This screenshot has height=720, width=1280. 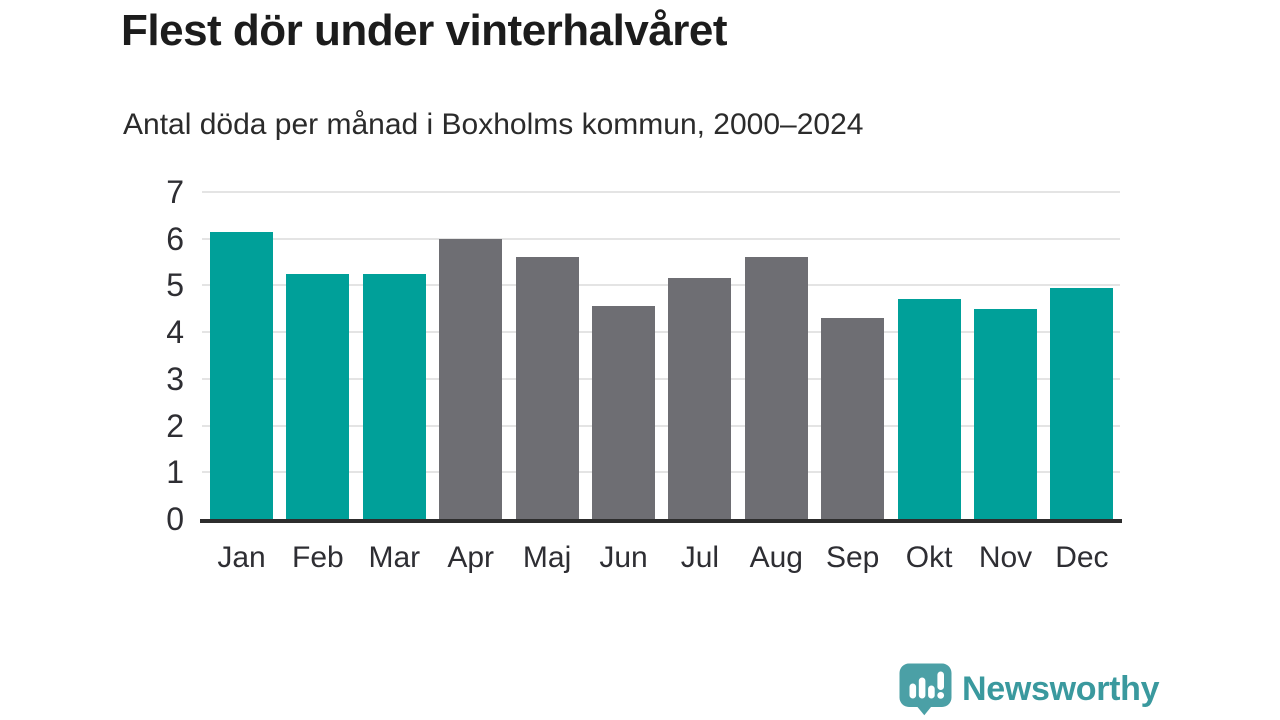 What do you see at coordinates (1061, 689) in the screenshot?
I see `brand-name: Newsworthy` at bounding box center [1061, 689].